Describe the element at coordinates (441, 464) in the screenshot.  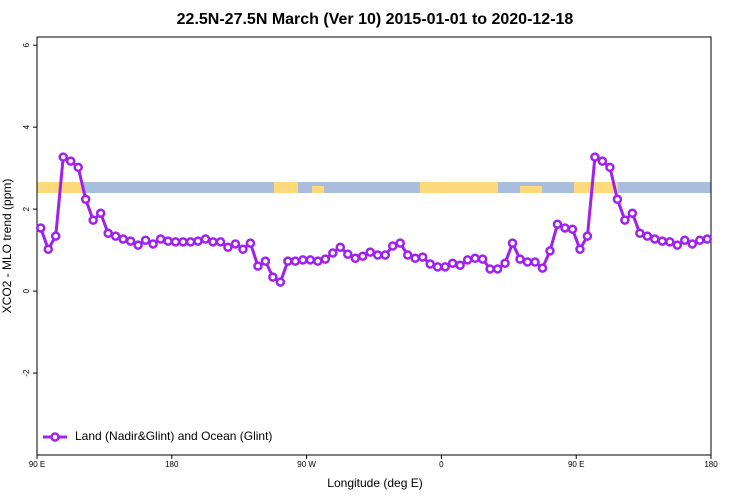
I see `x-tick-label: 0` at that location.